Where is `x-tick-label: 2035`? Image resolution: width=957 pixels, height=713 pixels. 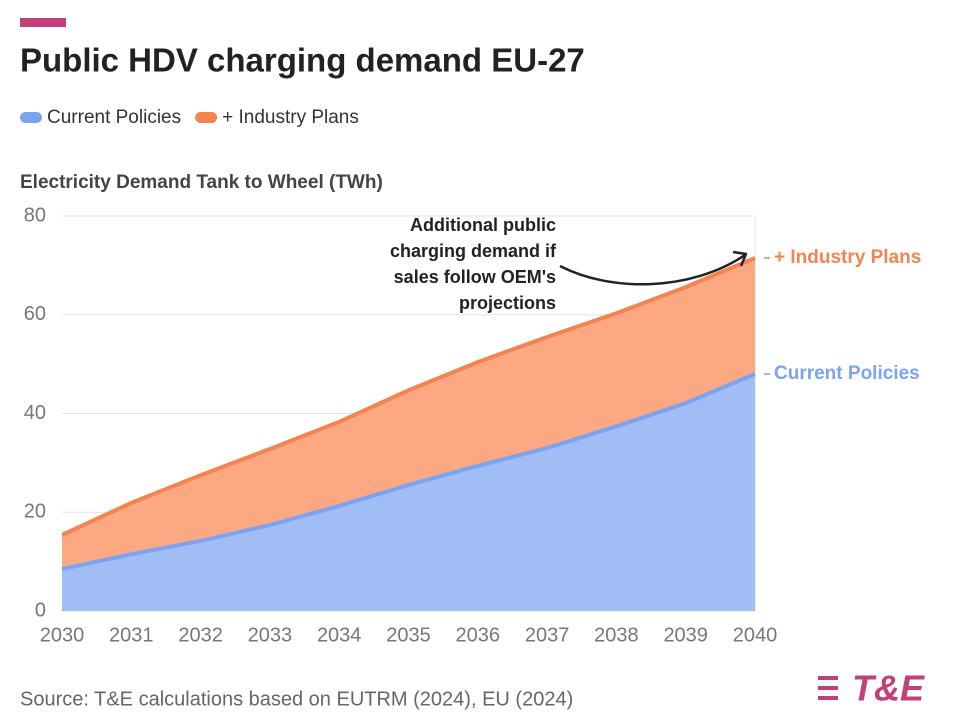 x-tick-label: 2035 is located at coordinates (408, 635).